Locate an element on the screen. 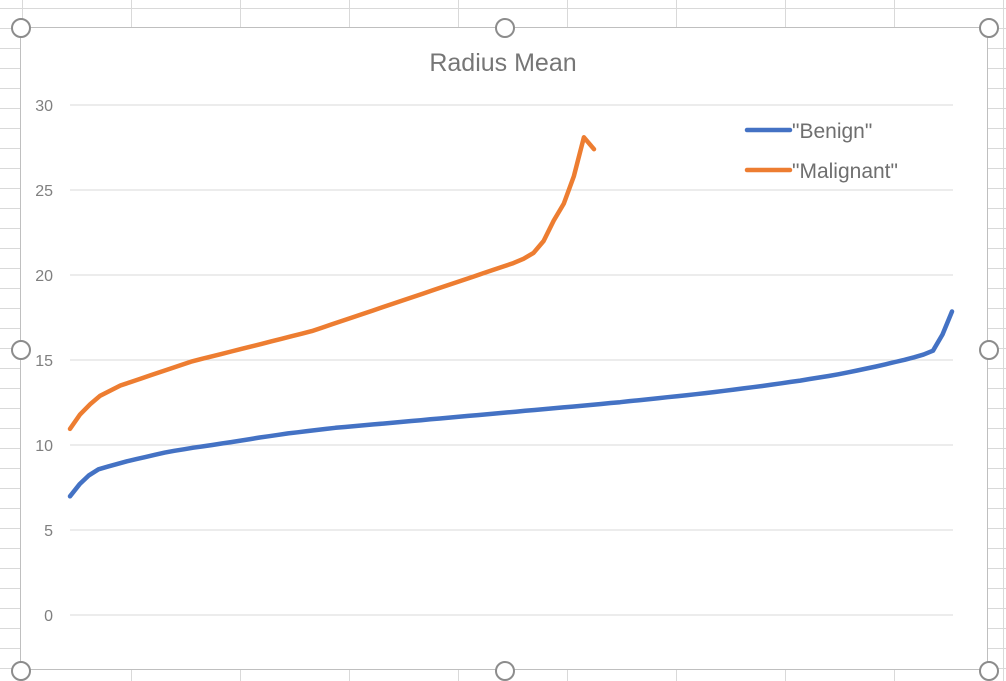 This screenshot has height=681, width=1006. resize-handle-bottom-left is located at coordinates (21, 671).